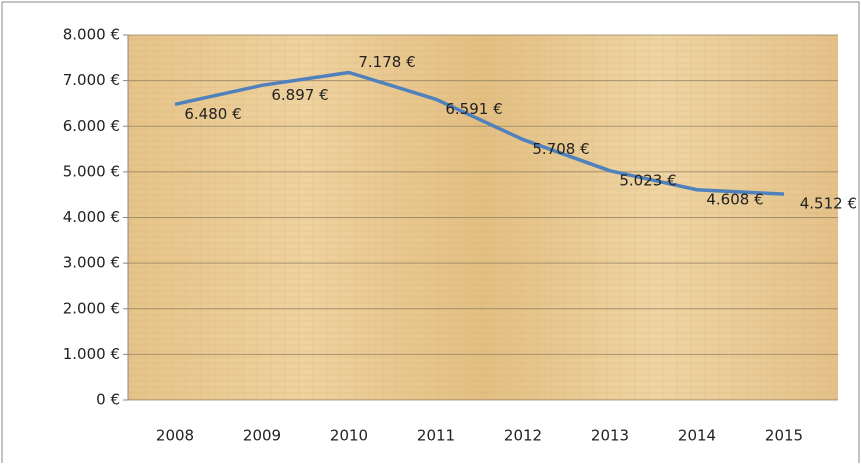 The width and height of the screenshot is (861, 467). What do you see at coordinates (91, 263) in the screenshot?
I see `y-tick-label: 3.000 €` at bounding box center [91, 263].